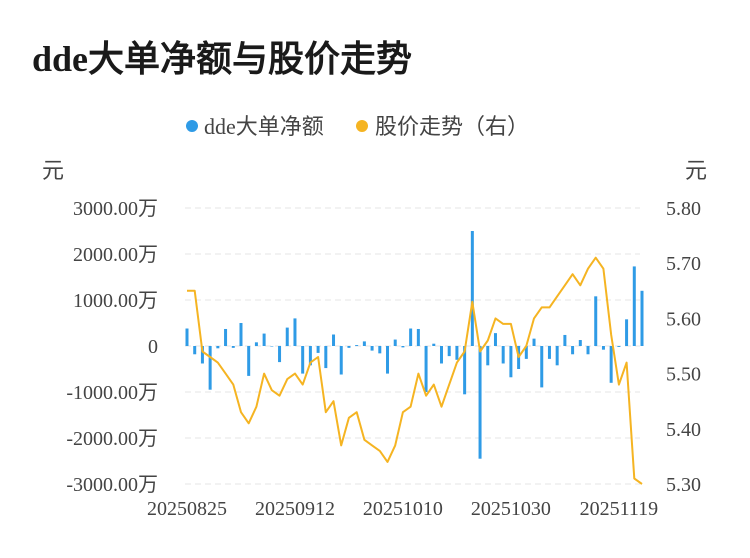  I want to click on y-right-tick-label: 5.60, so click(683, 319).